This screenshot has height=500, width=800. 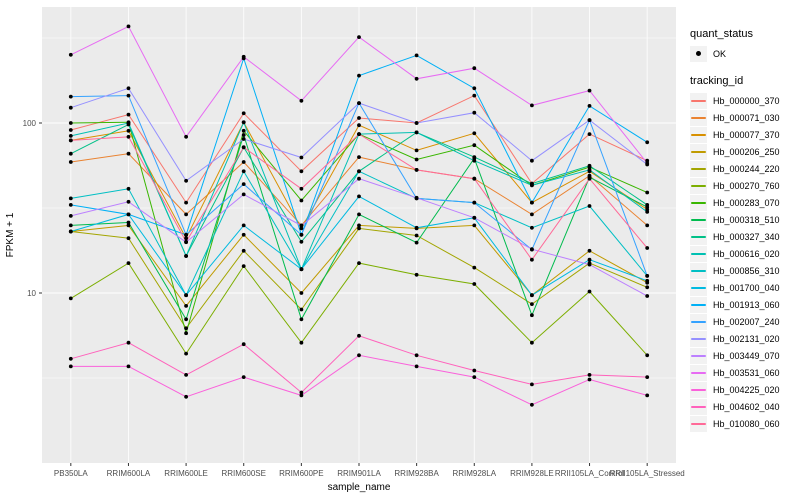 I want to click on legend-item-Hb_001913_060: Hb_001913_060, so click(x=744, y=304).